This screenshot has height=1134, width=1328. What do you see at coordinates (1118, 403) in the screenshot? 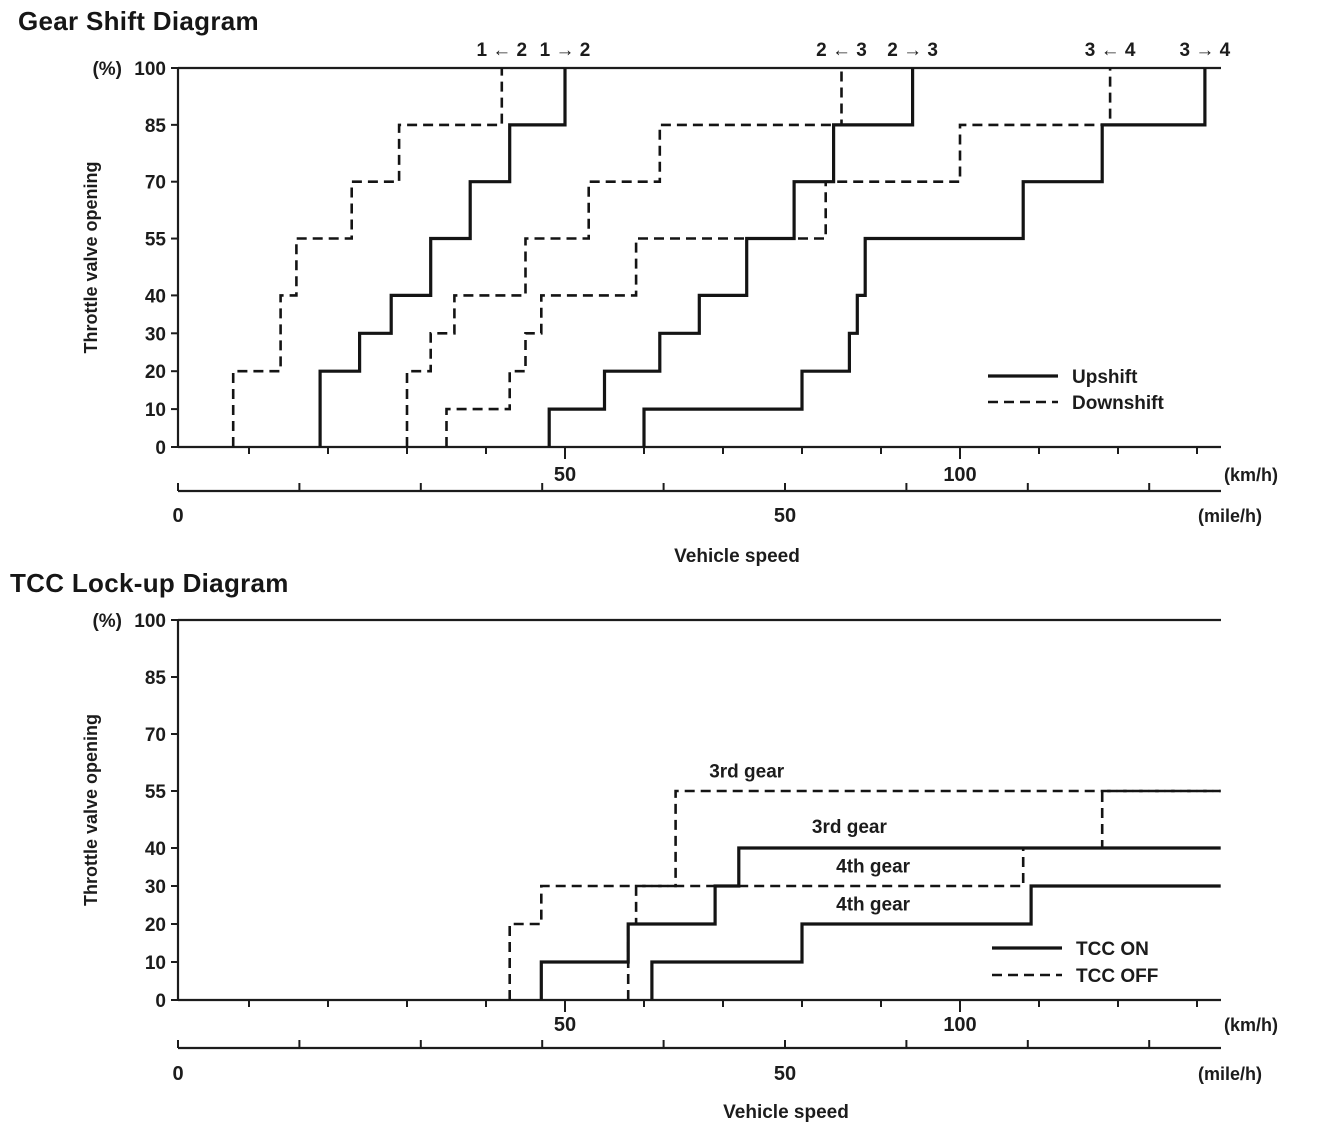
I see `legend-label: Downshift` at bounding box center [1118, 403].